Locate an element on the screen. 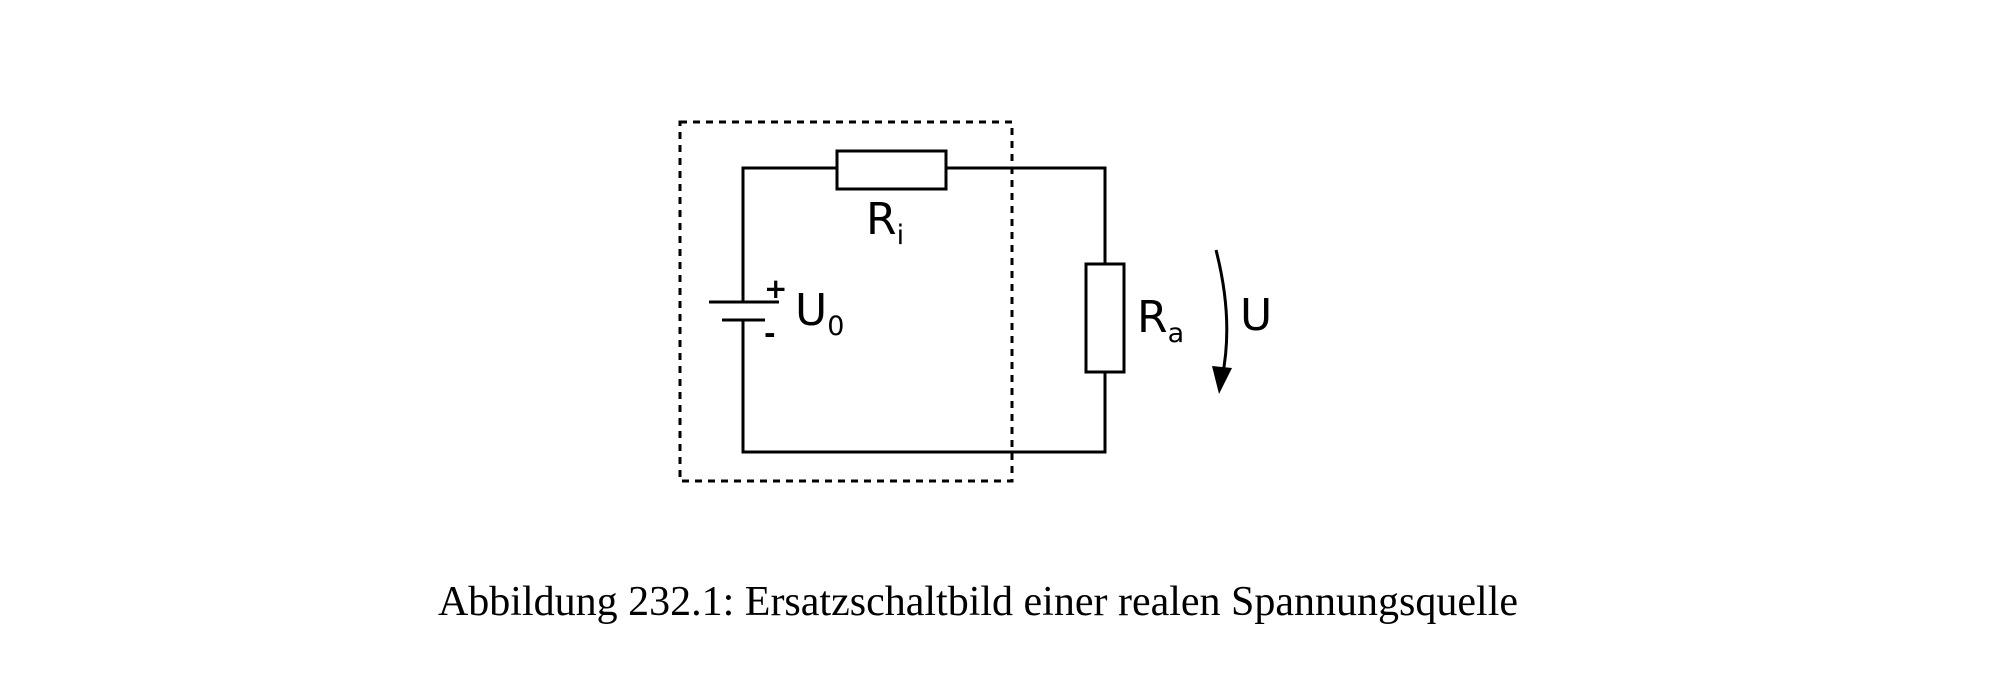  circuit-wires is located at coordinates (924, 310).